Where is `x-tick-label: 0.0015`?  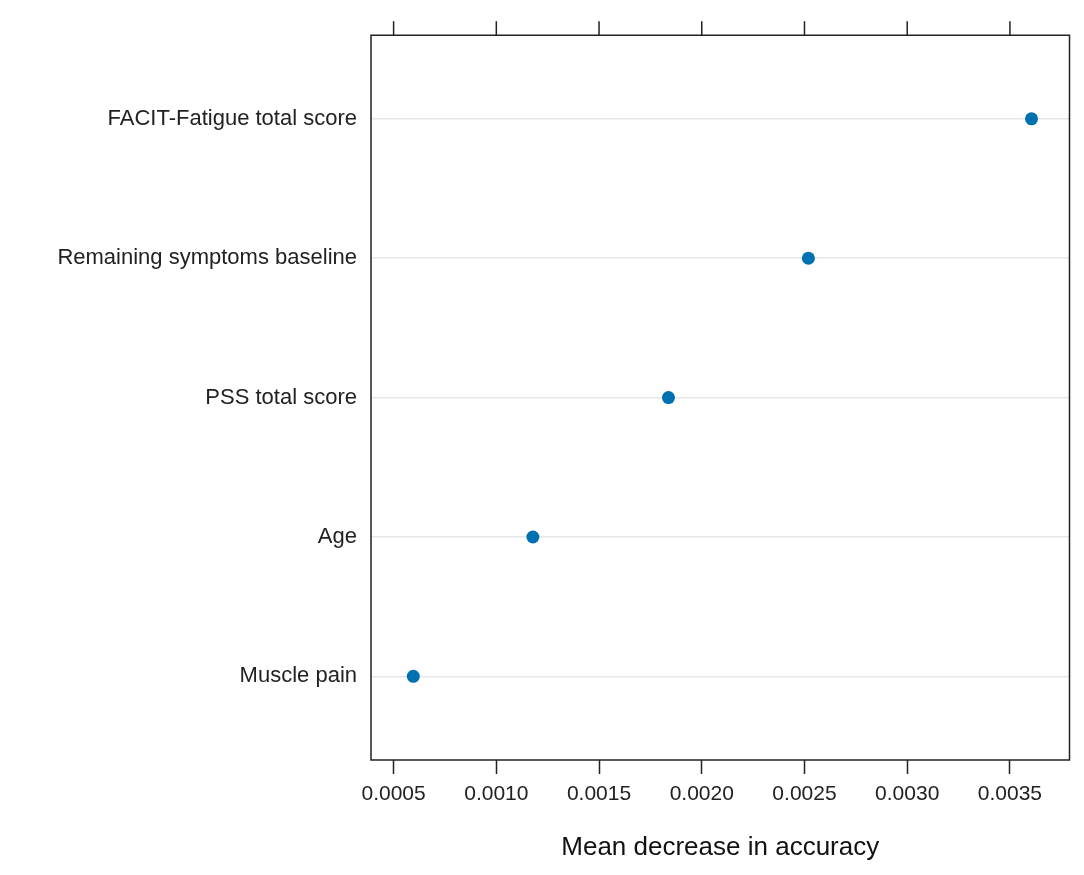
x-tick-label: 0.0015 is located at coordinates (599, 793).